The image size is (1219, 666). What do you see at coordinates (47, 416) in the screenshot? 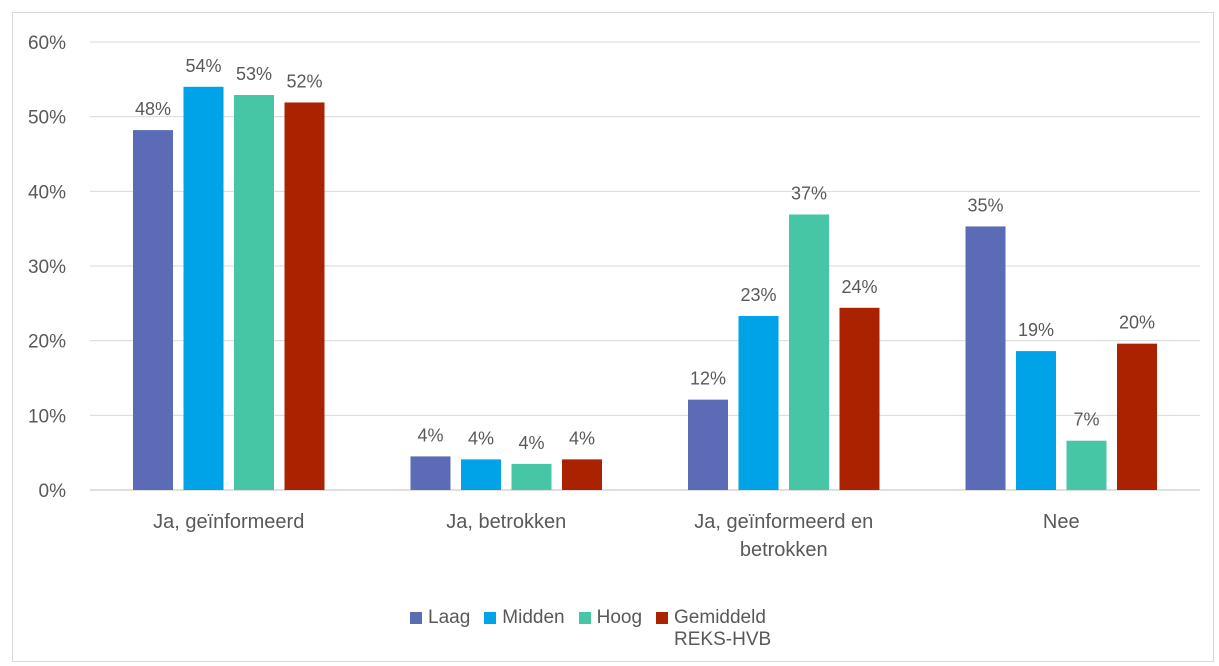
I see `y-tick-label: 10%` at bounding box center [47, 416].